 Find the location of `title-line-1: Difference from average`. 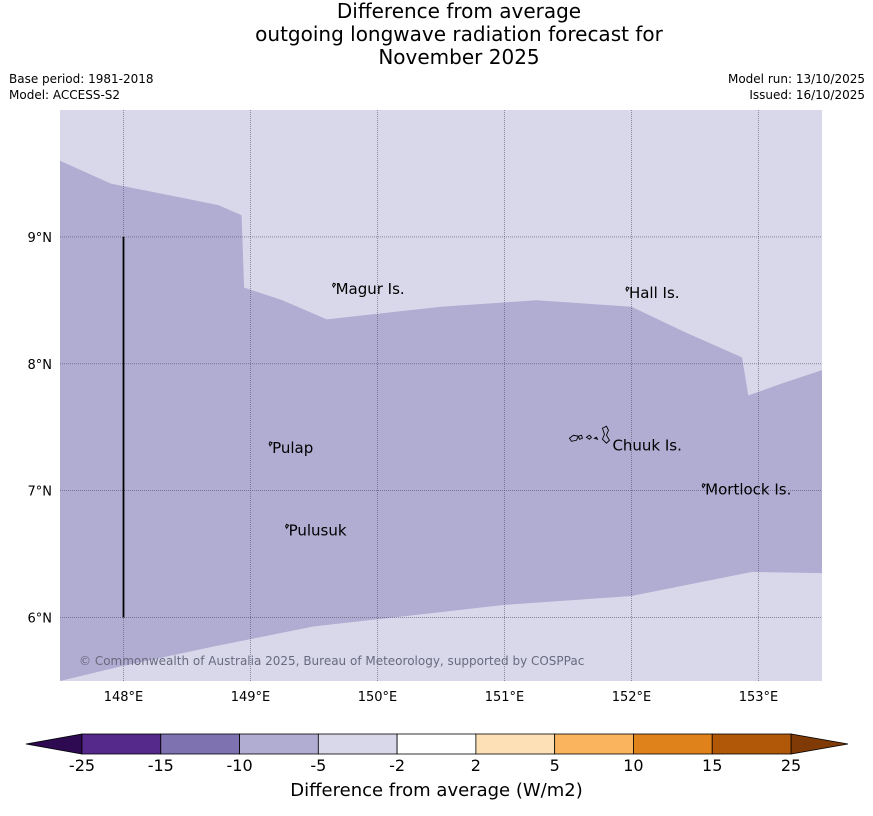

title-line-1: Difference from average is located at coordinates (459, 11).